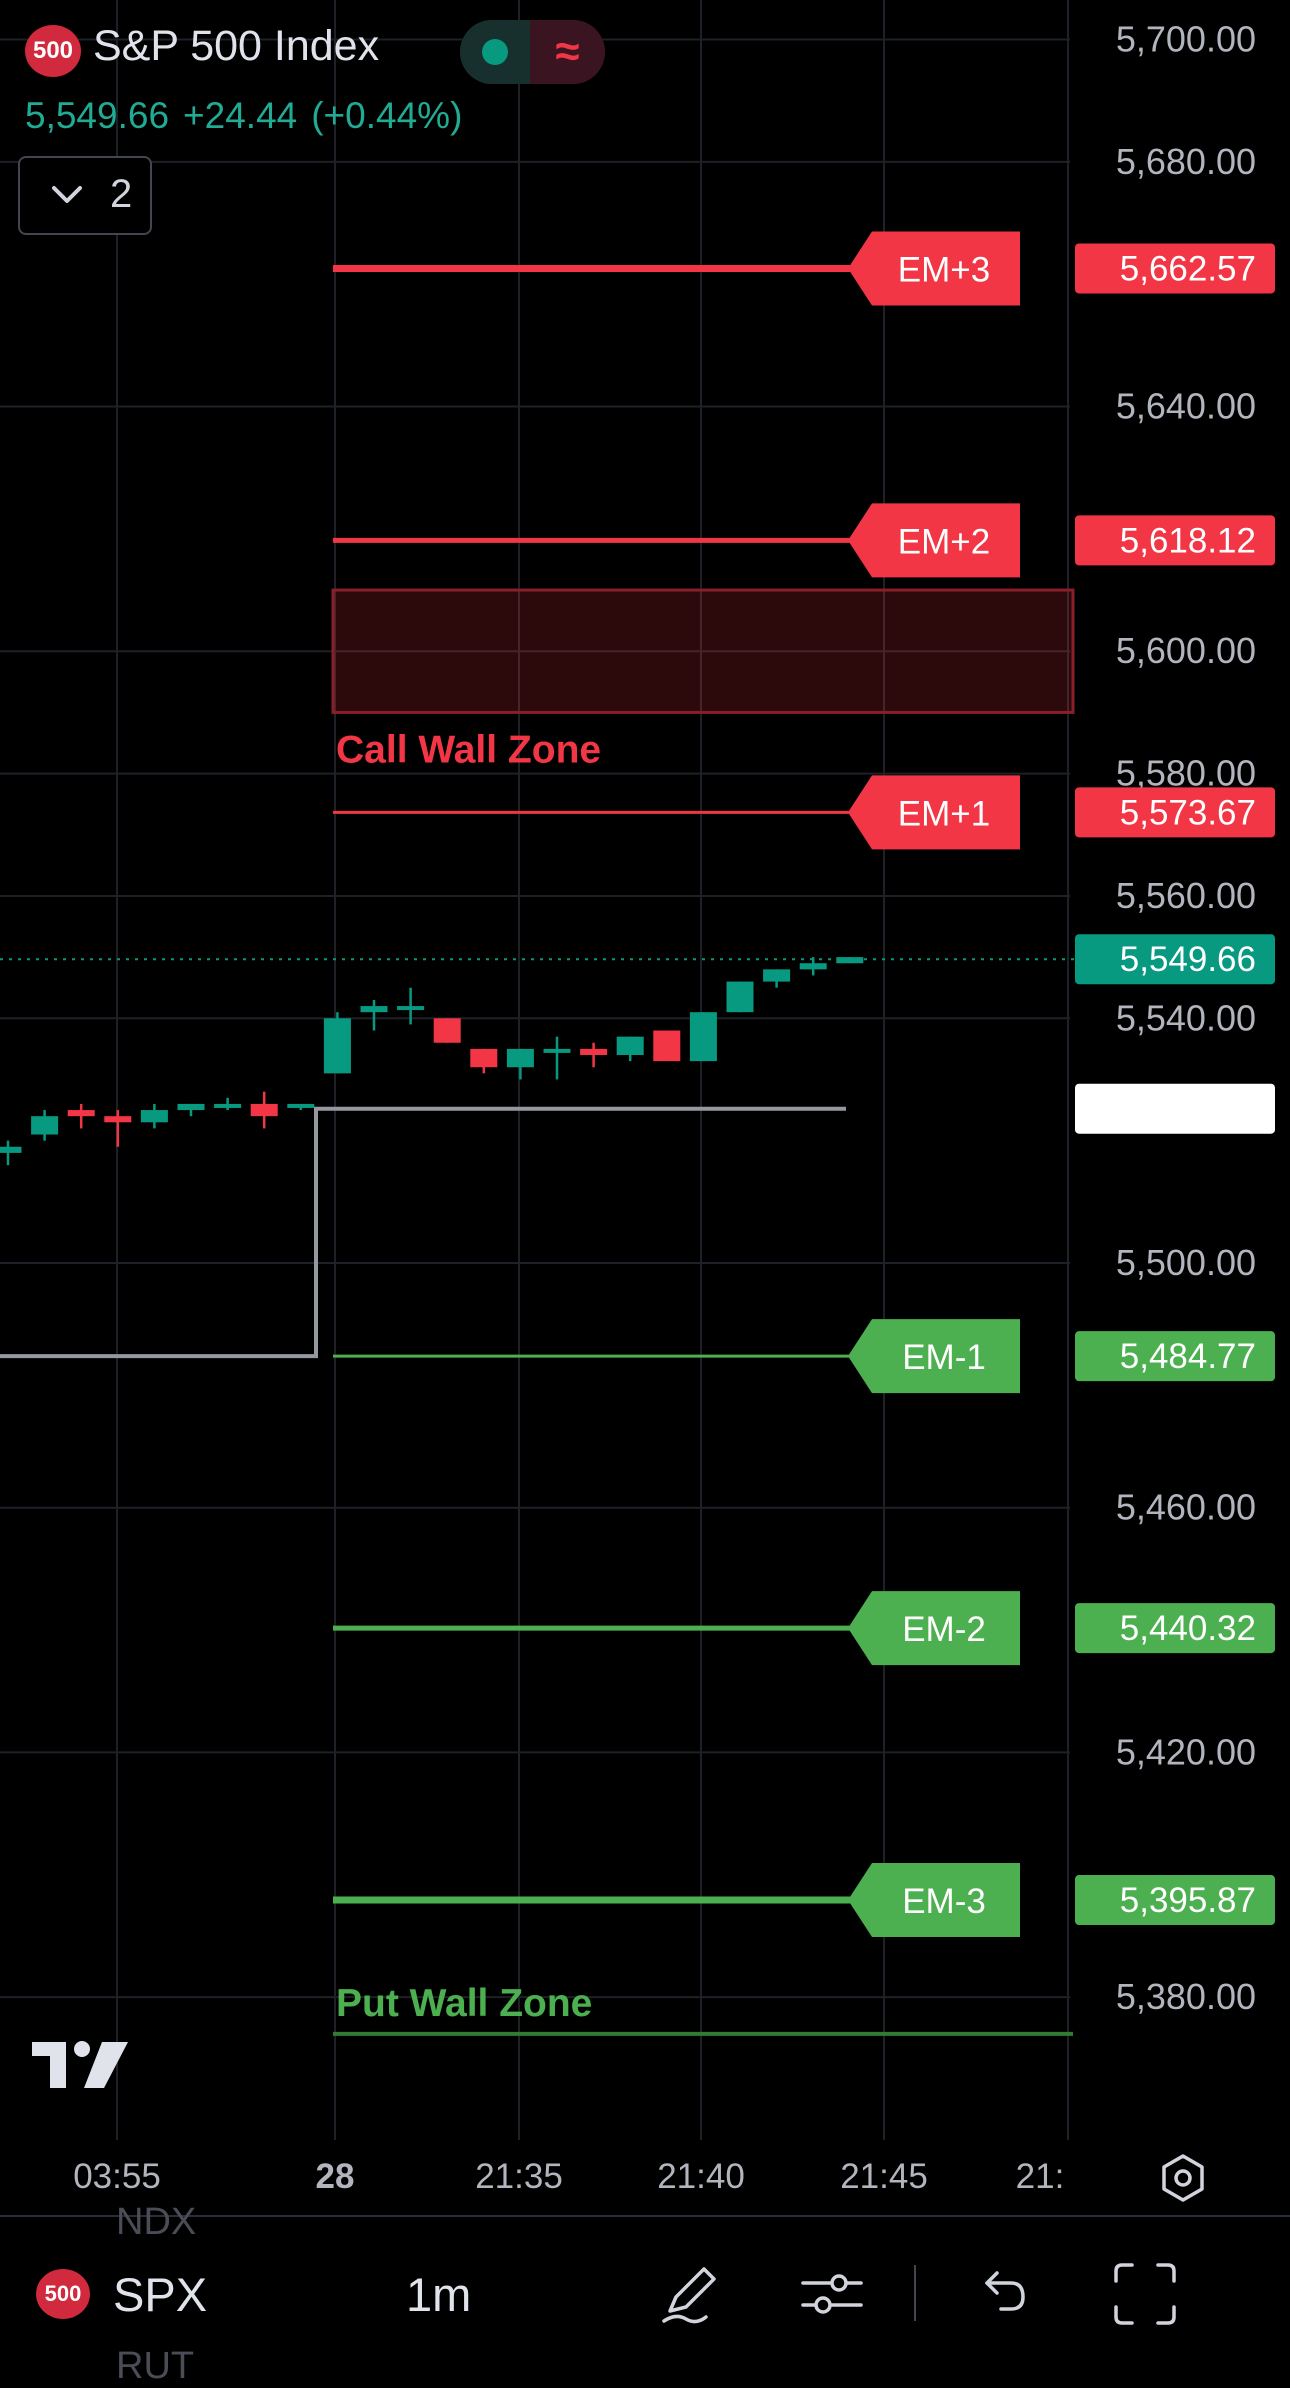  Describe the element at coordinates (117, 2176) in the screenshot. I see `time-axis-tick: 03:55` at that location.